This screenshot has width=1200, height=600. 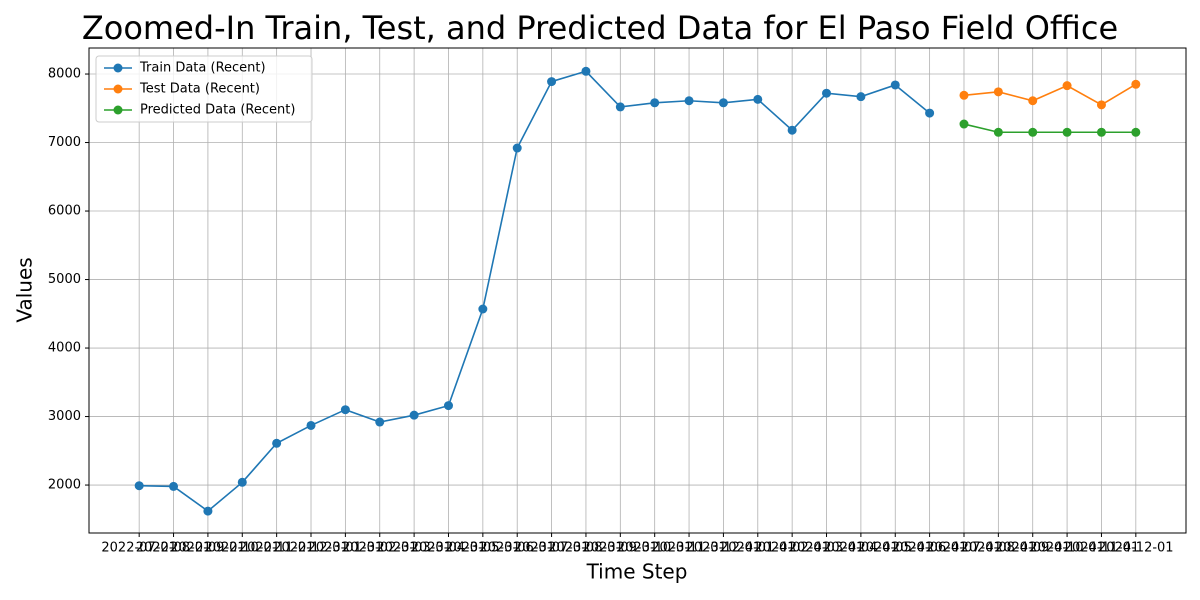 What do you see at coordinates (827, 548) in the screenshot?
I see `x-tick-label: 2024-03-01` at bounding box center [827, 548].